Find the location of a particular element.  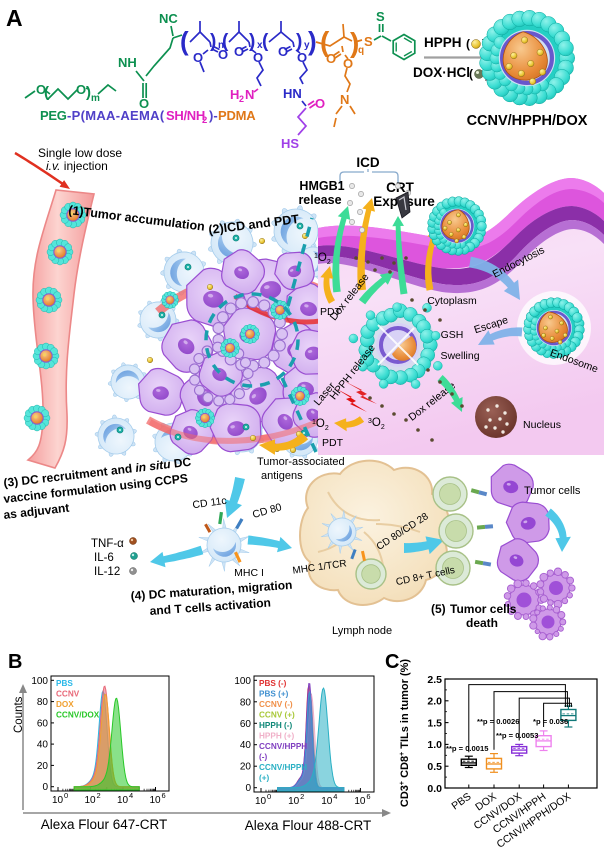

svg-text: Cytoplasm is located at coordinates (452, 301).